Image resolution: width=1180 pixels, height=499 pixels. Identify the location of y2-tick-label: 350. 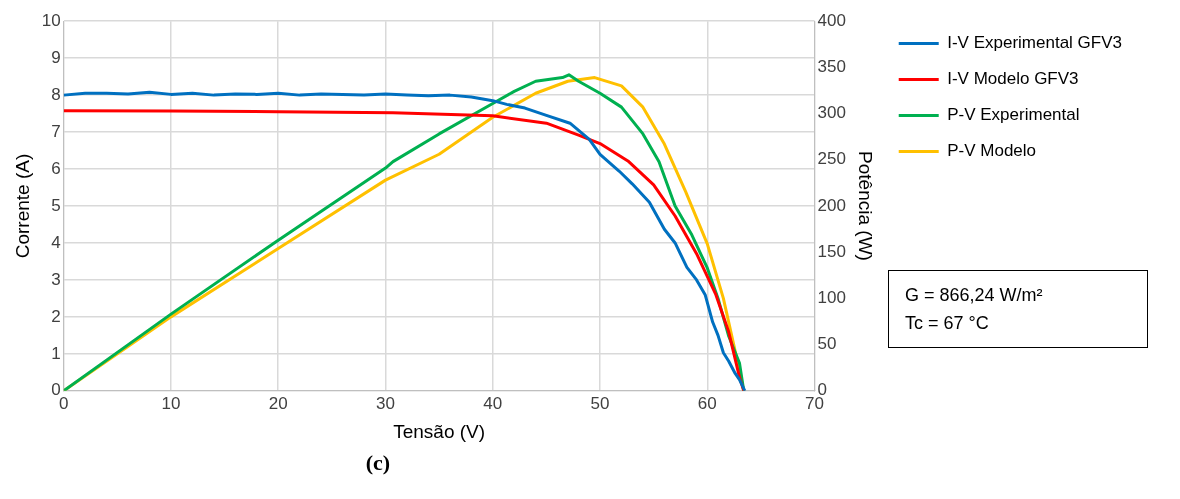
(831, 67).